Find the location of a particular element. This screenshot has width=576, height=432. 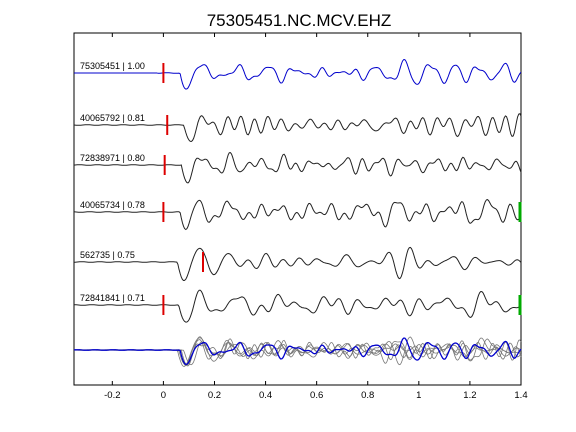

x-tick-label: 1.4 is located at coordinates (520, 395).